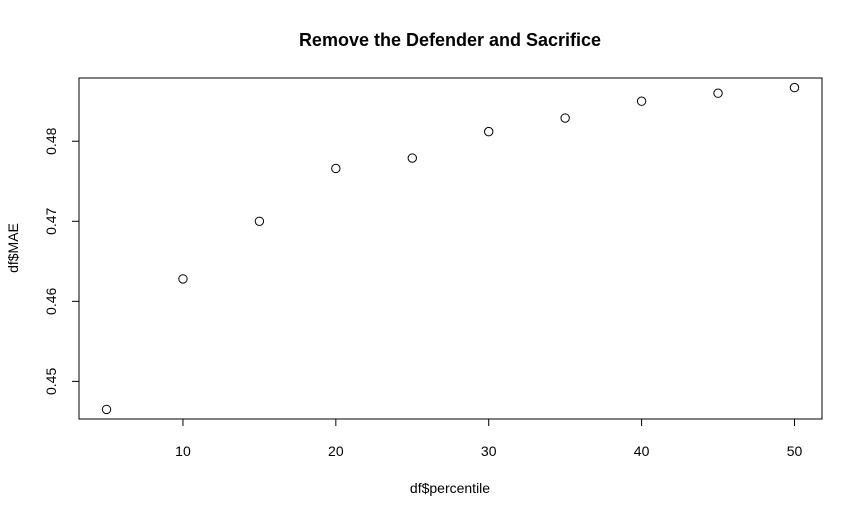 Image resolution: width=862 pixels, height=518 pixels. What do you see at coordinates (450, 40) in the screenshot?
I see `chart-title: Remove the Defender and Sacrifice` at bounding box center [450, 40].